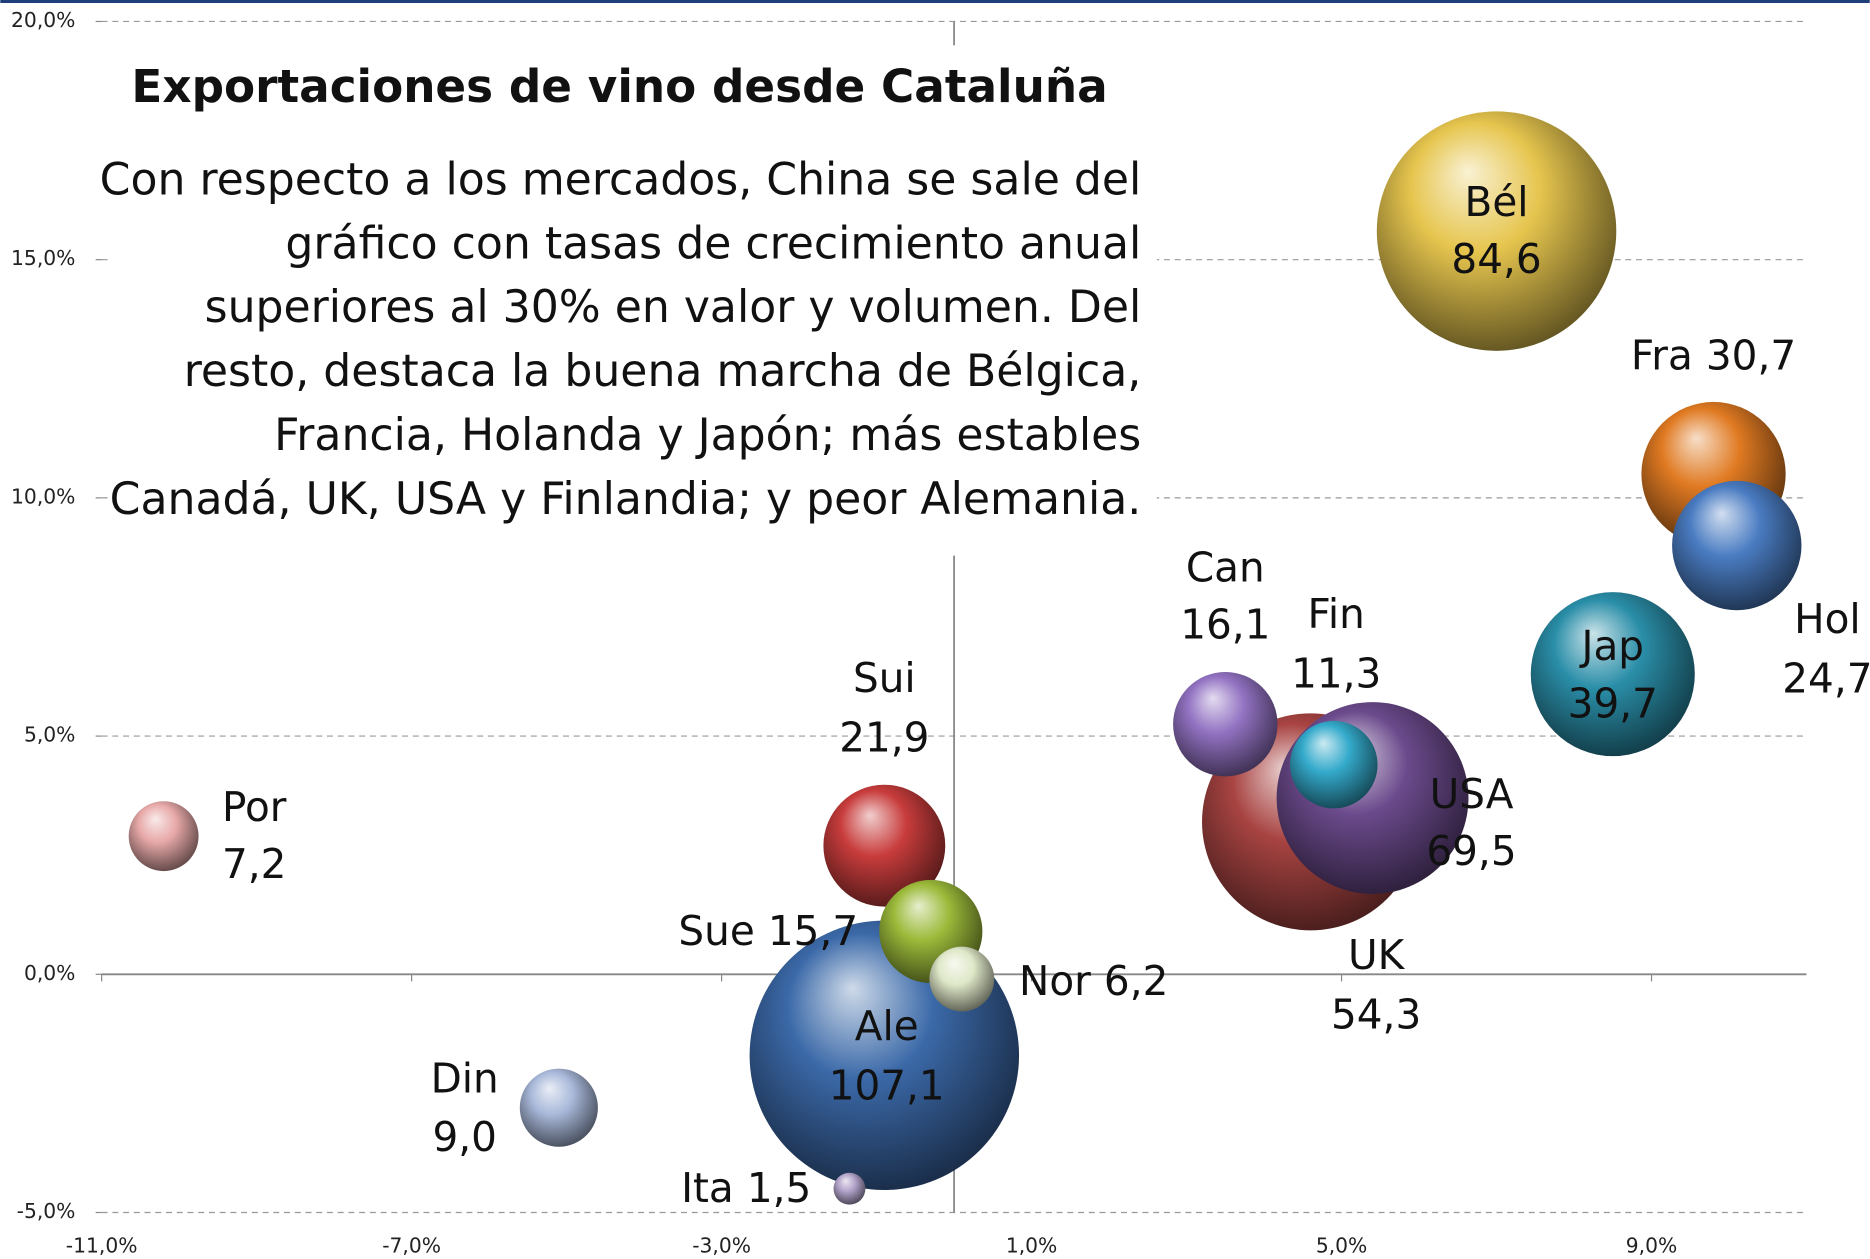  What do you see at coordinates (102, 1246) in the screenshot?
I see `x-tick-label: -11,0%` at bounding box center [102, 1246].